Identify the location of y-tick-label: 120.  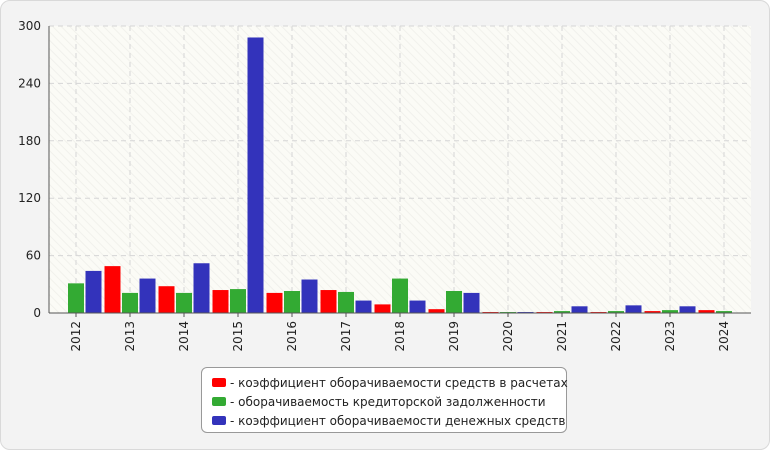
(29, 198).